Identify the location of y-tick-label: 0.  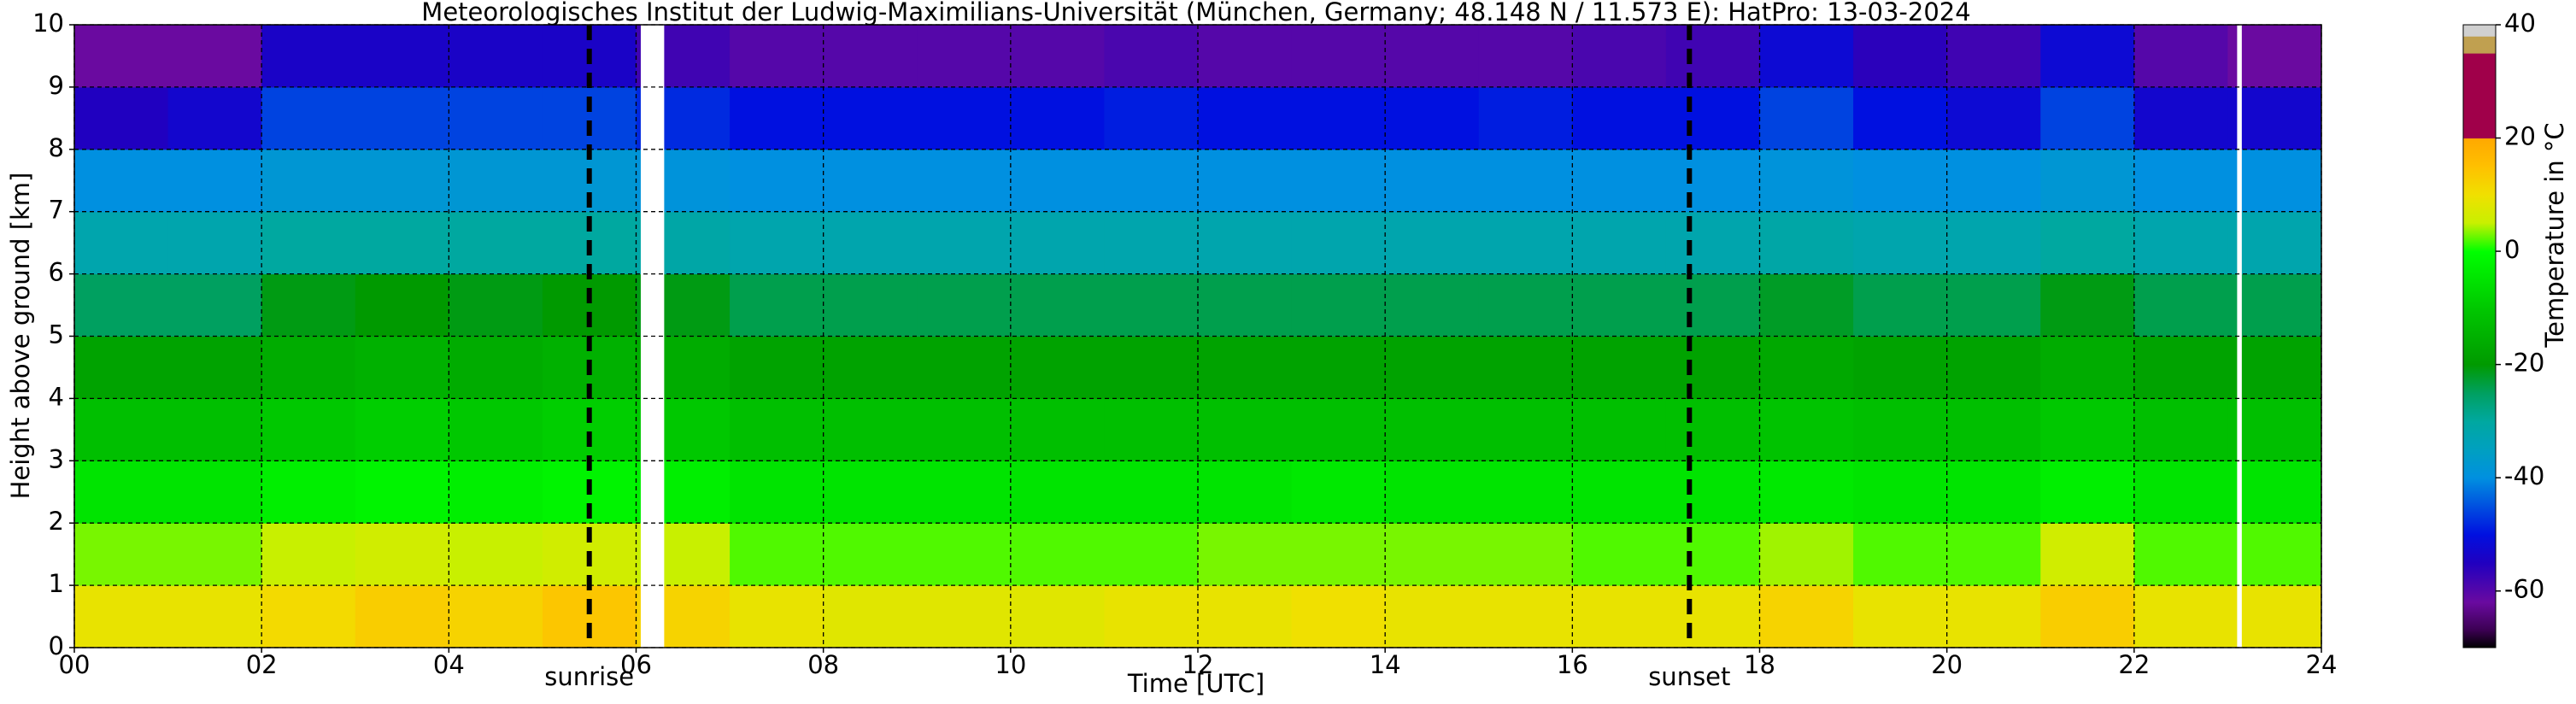
(56, 645).